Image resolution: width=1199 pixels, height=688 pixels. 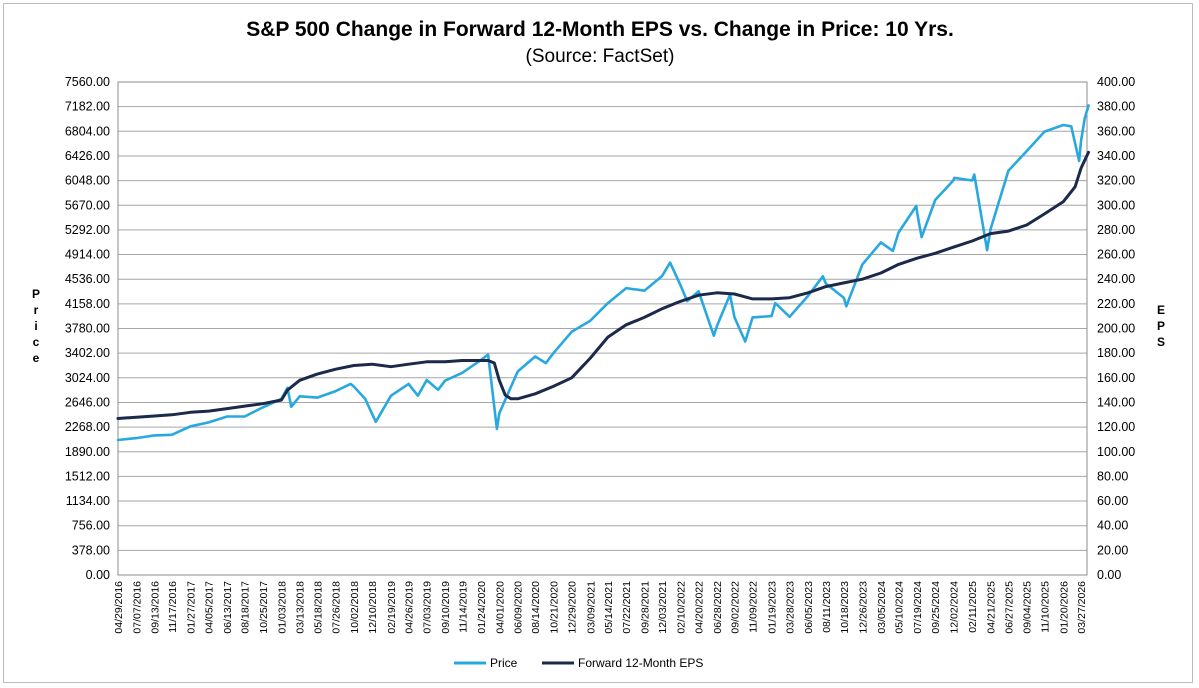 What do you see at coordinates (845, 607) in the screenshot?
I see `x-tick-label: 10/18/2023` at bounding box center [845, 607].